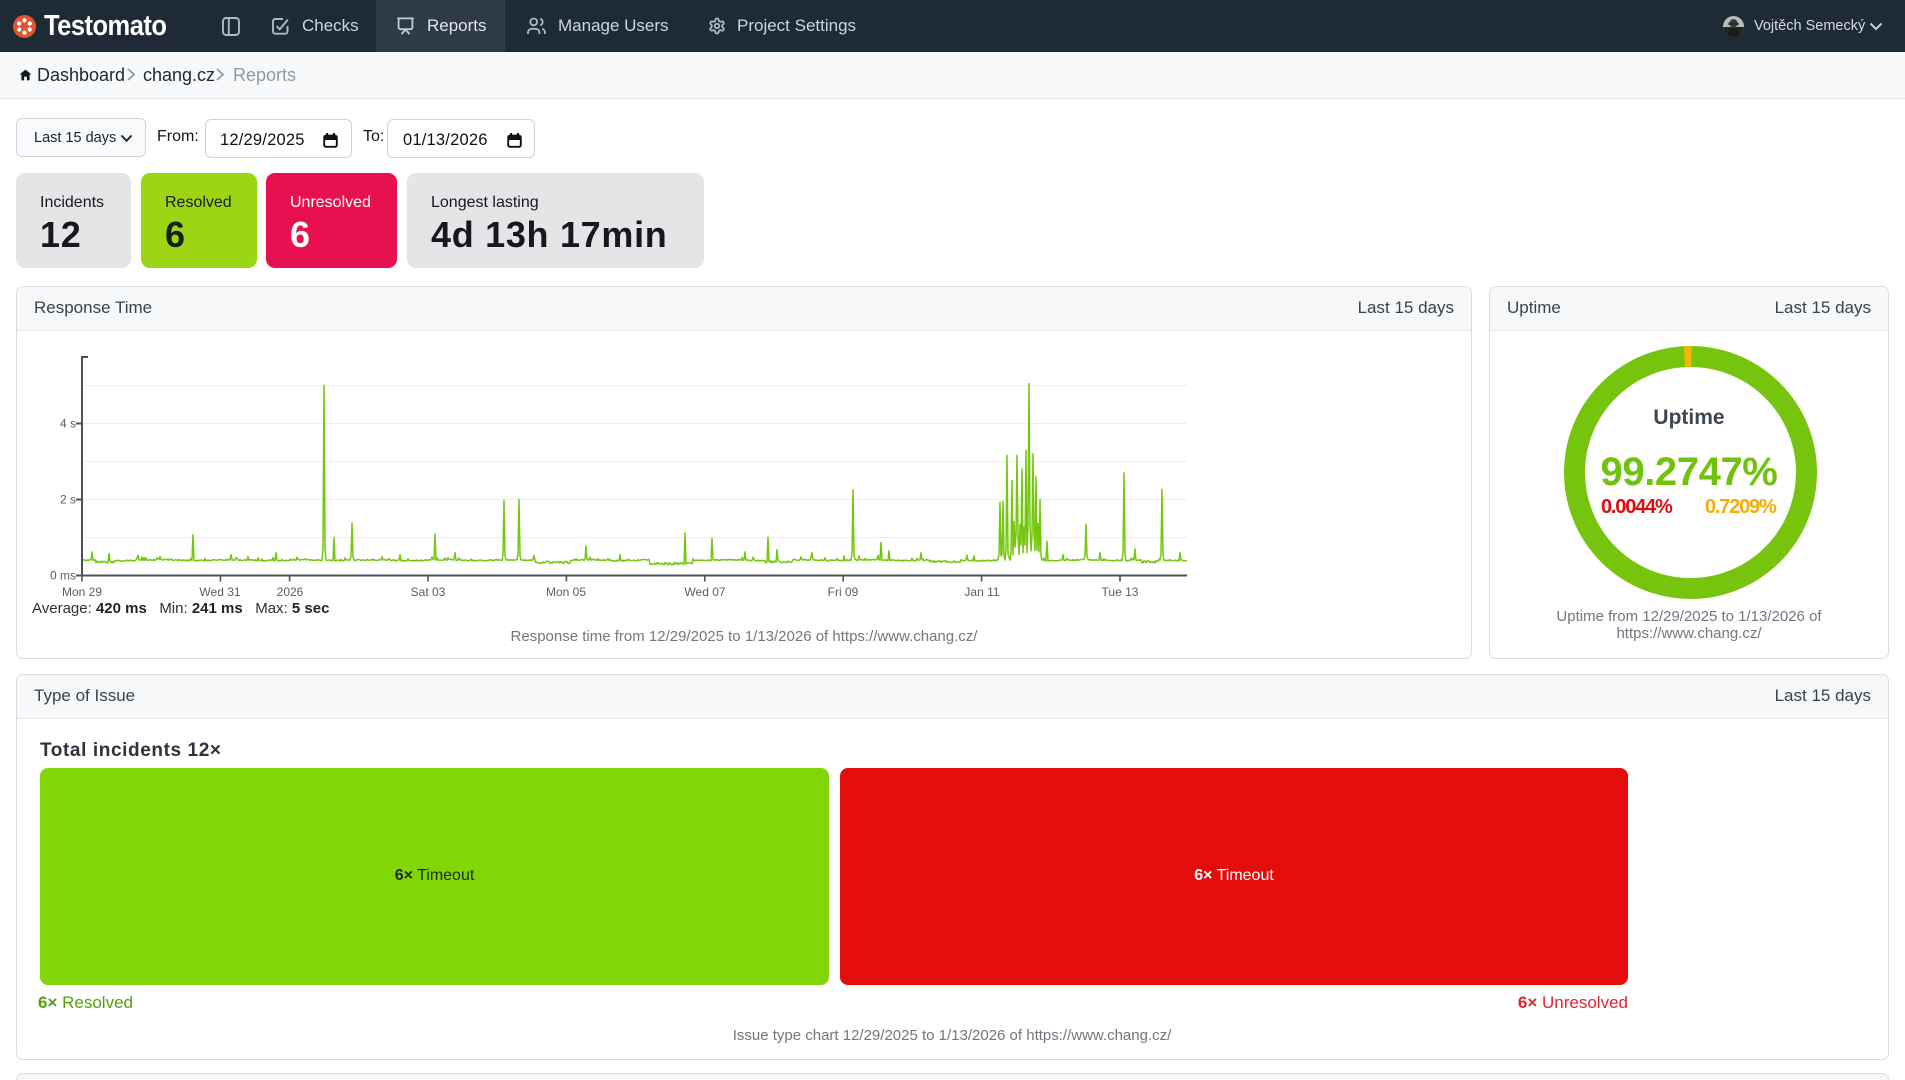 Image resolution: width=1905 pixels, height=1080 pixels. Describe the element at coordinates (68, 500) in the screenshot. I see `svg-text: 2 s` at that location.